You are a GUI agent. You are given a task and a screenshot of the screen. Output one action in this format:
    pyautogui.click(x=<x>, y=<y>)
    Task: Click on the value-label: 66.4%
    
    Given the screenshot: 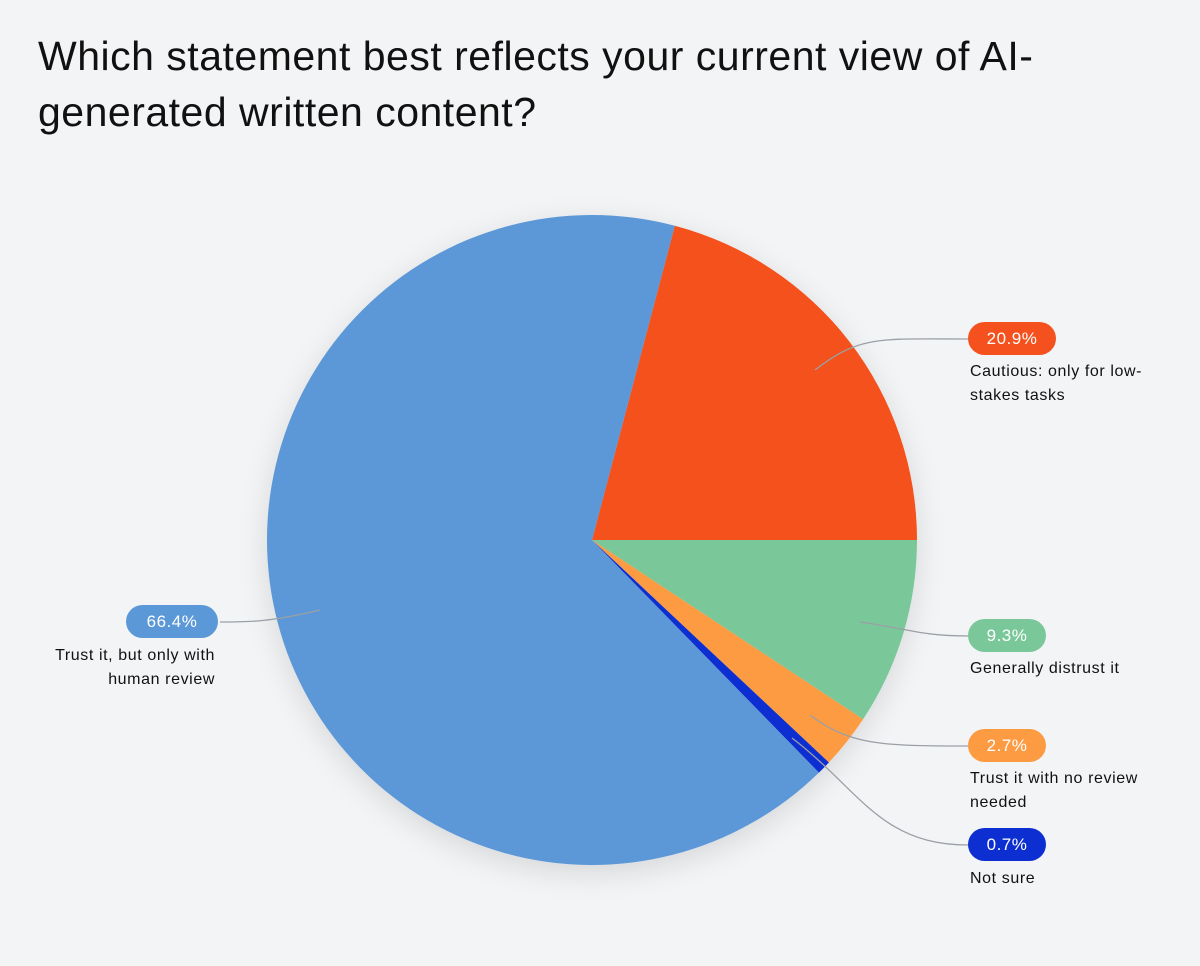 What is the action you would take?
    pyautogui.click(x=172, y=621)
    